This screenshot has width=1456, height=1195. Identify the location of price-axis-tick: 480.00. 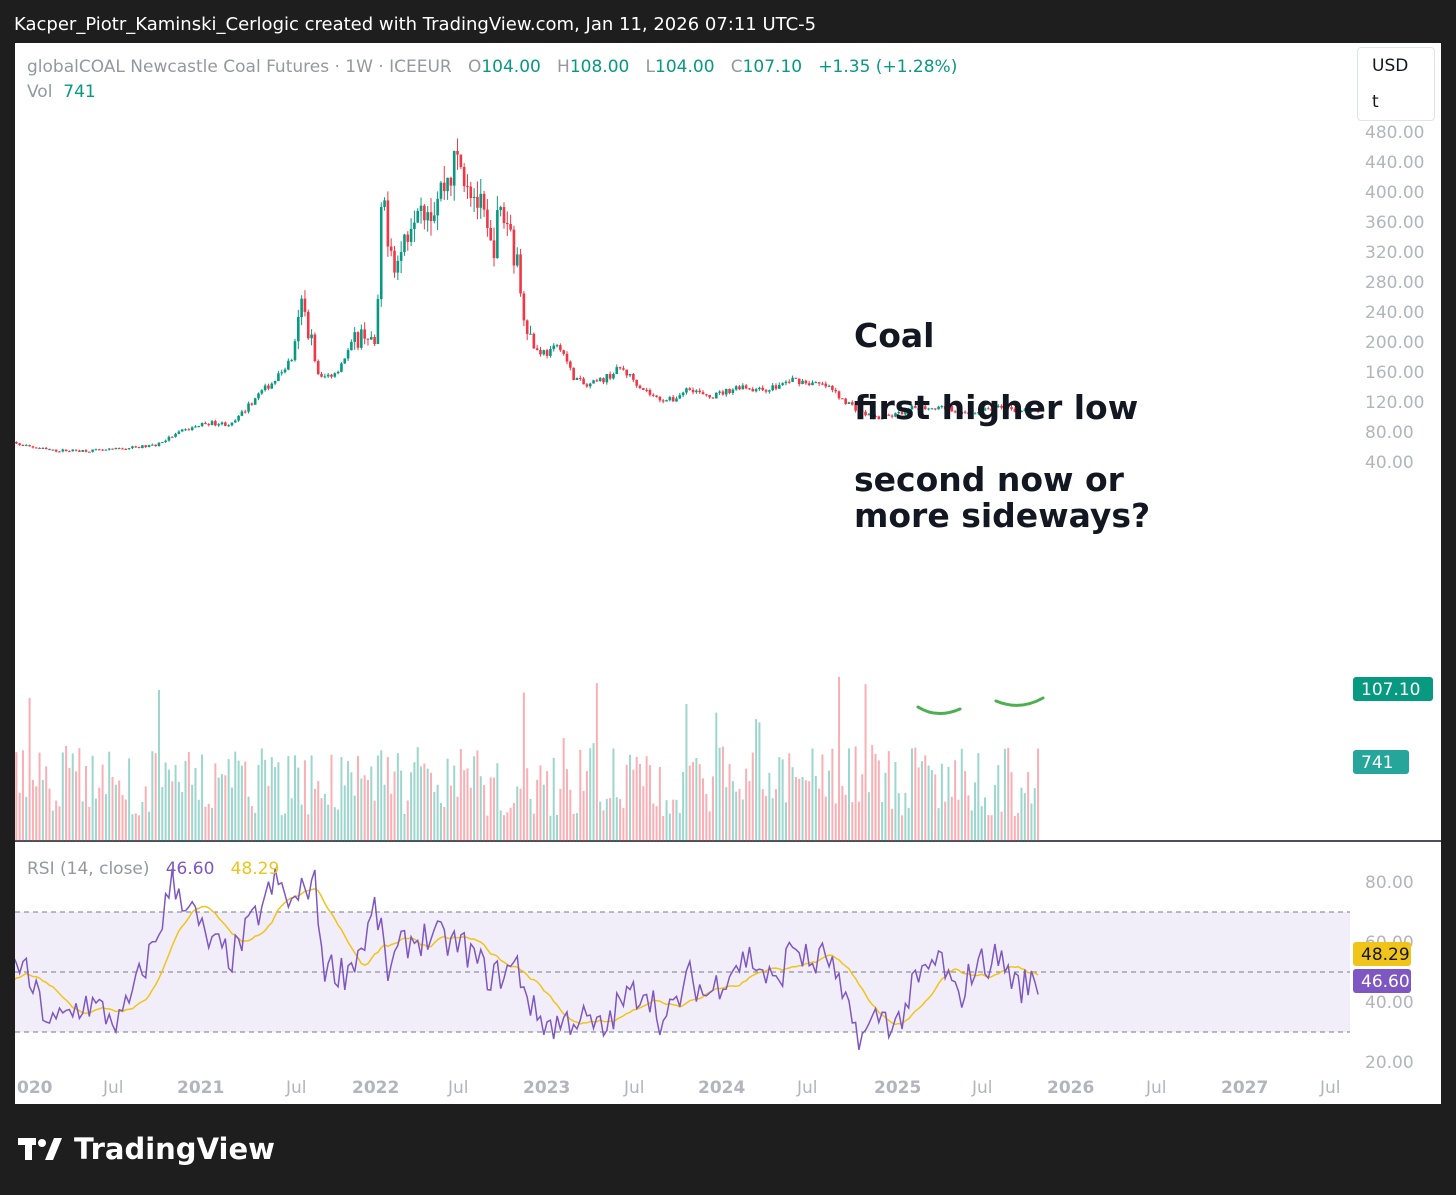
(1394, 133).